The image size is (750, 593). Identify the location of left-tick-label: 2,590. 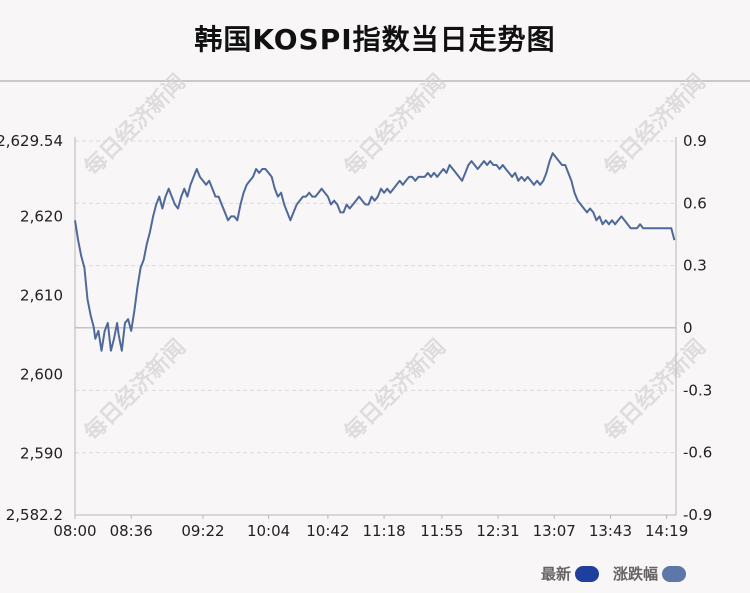
(41, 453).